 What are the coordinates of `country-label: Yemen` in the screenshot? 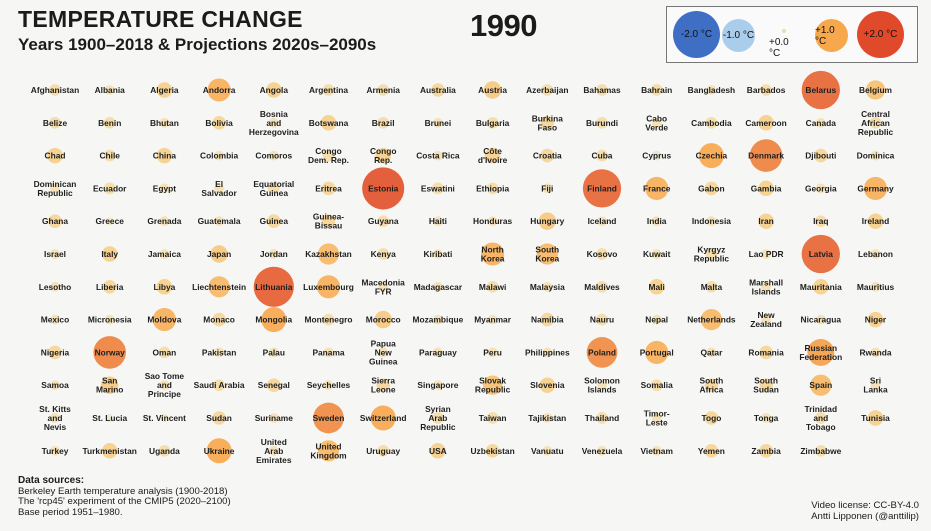 It's located at (711, 451).